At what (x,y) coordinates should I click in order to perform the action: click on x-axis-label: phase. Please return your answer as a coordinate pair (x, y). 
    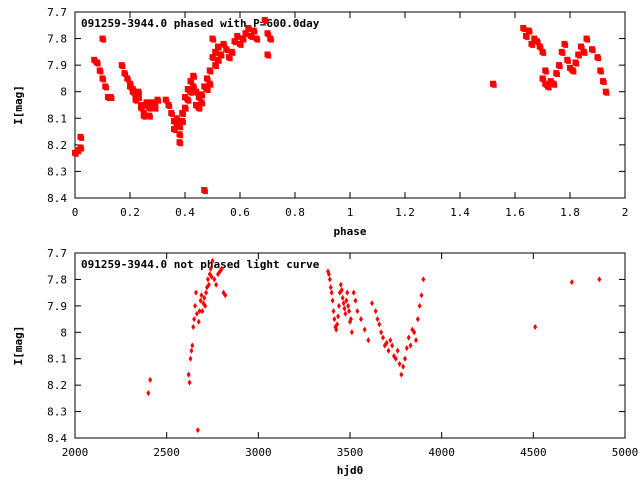
    Looking at the image, I should click on (349, 231).